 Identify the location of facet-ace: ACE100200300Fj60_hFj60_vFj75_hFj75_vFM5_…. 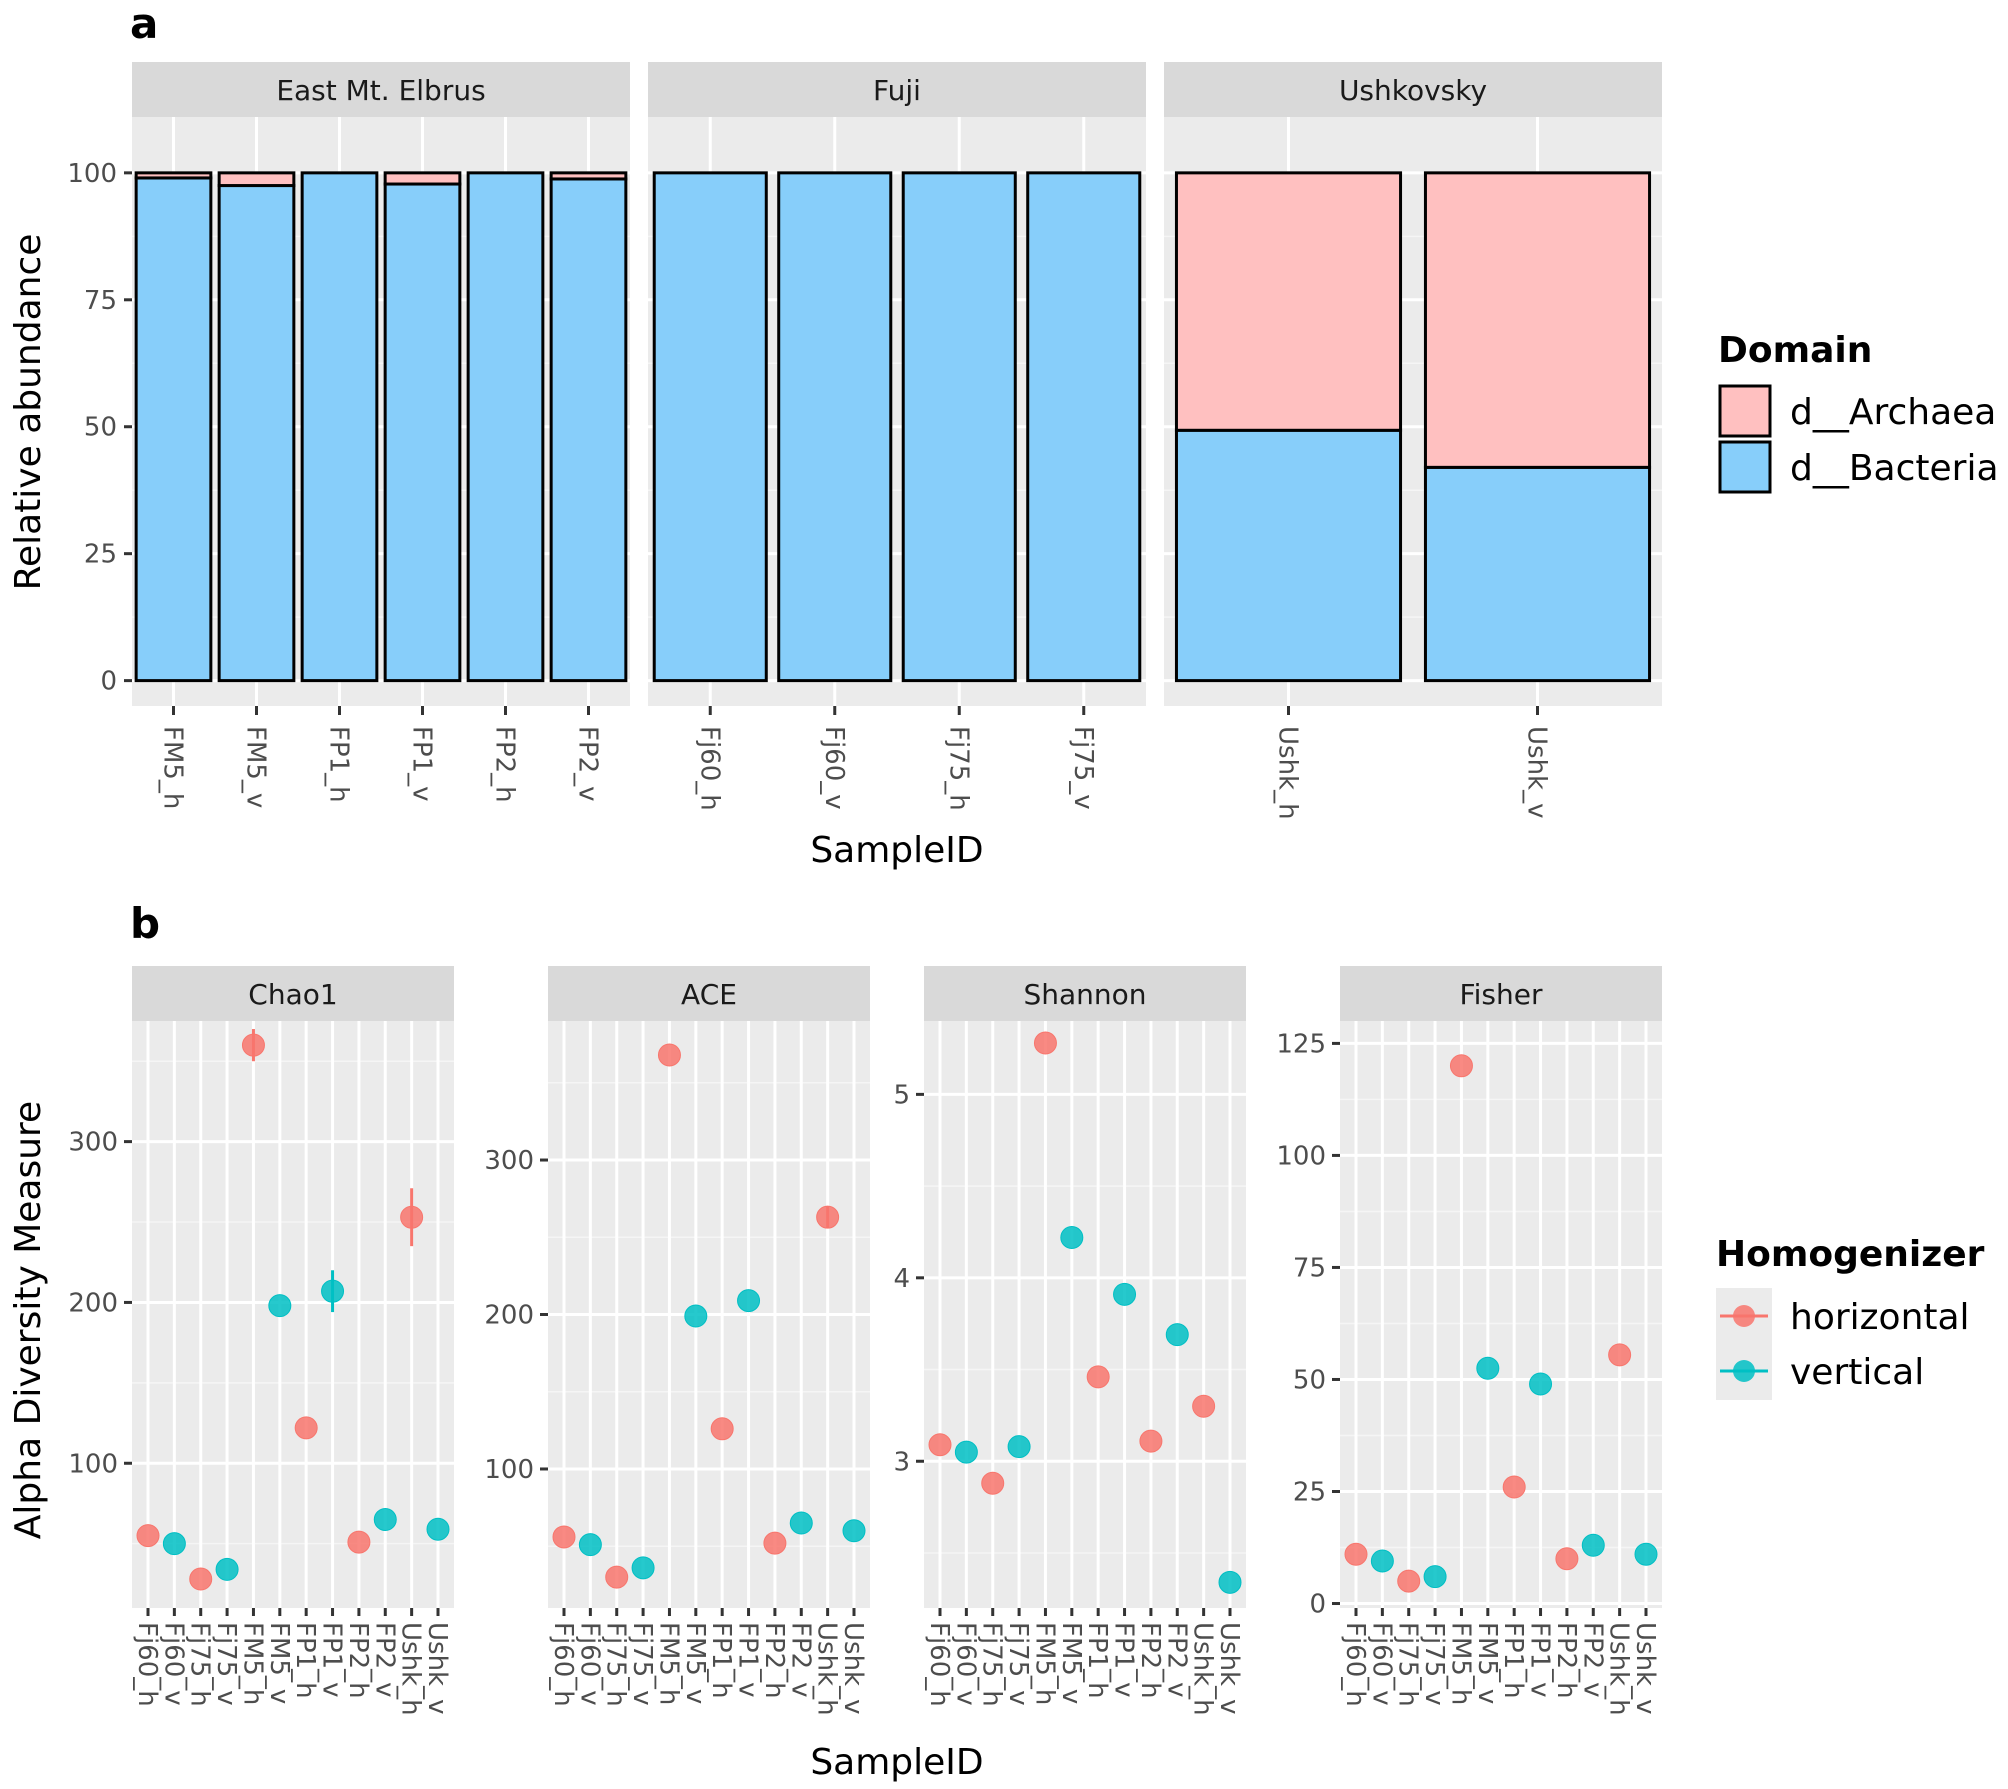
(677, 1341).